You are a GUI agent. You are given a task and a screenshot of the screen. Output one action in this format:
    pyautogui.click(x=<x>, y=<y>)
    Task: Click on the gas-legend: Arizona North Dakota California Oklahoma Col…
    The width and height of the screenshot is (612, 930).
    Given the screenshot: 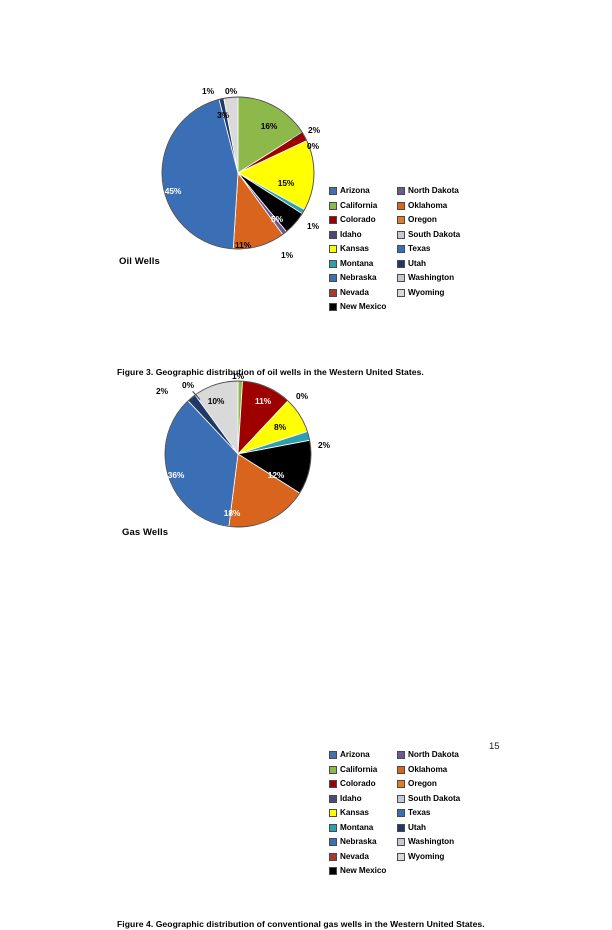 What is the action you would take?
    pyautogui.click(x=409, y=813)
    